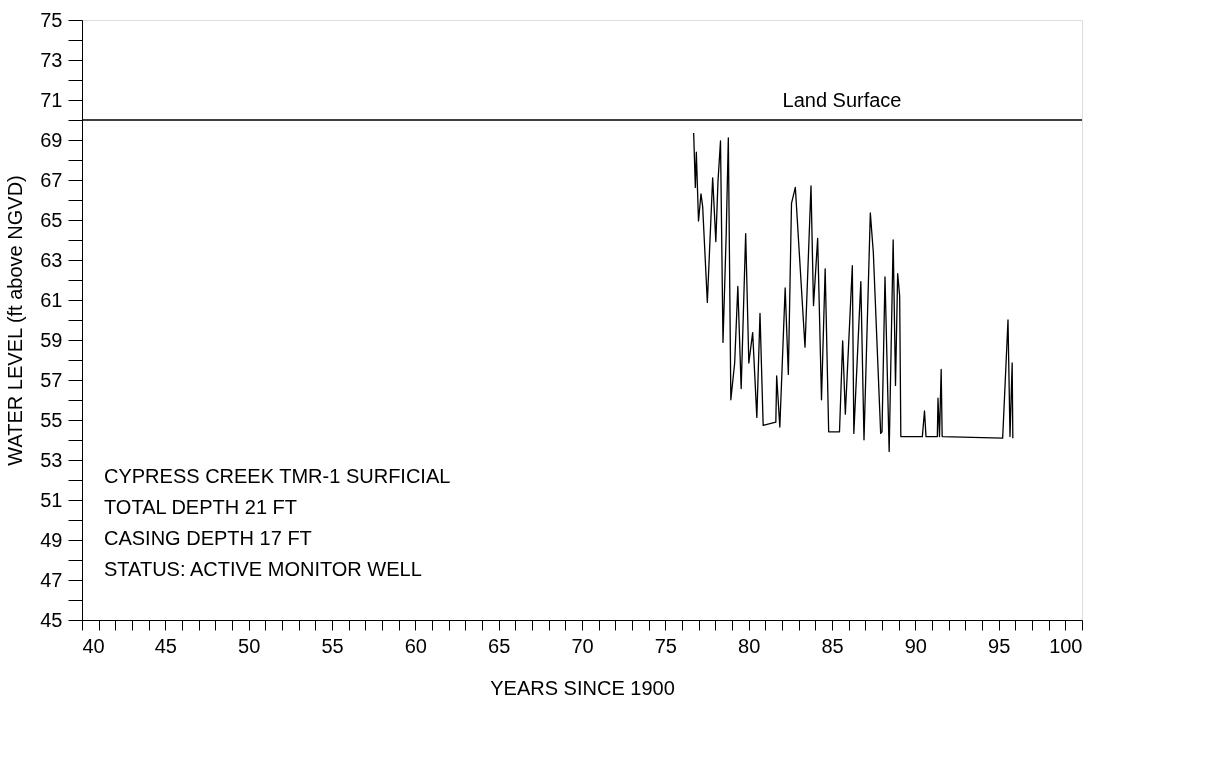  Describe the element at coordinates (51, 59) in the screenshot. I see `y-tick-label: 73` at that location.